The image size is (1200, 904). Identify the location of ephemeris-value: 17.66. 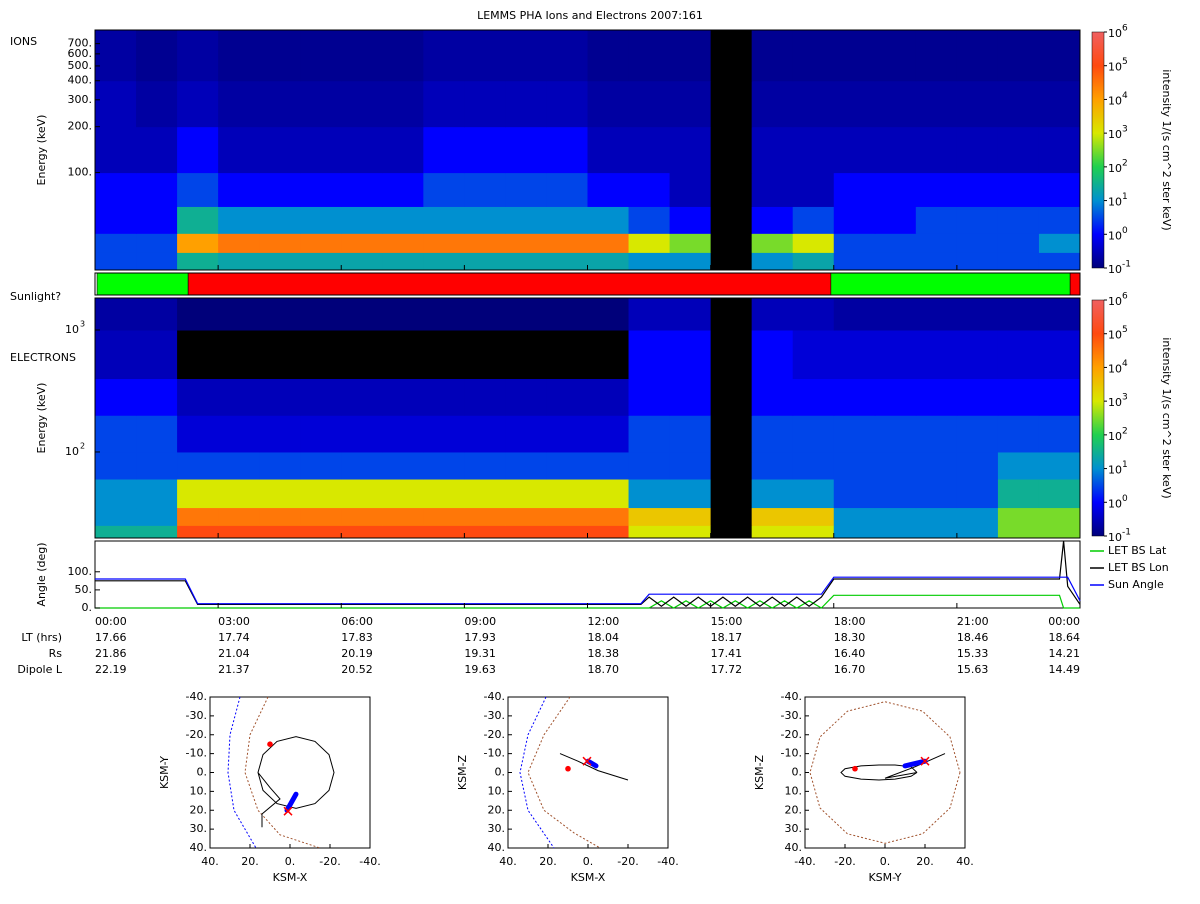
(111, 637).